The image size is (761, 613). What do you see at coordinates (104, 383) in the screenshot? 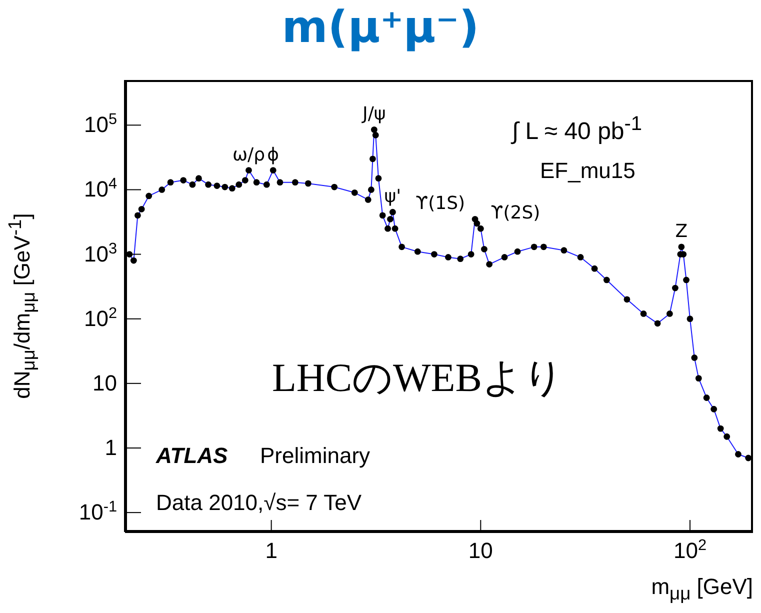
I see `y-tick-label: 10` at bounding box center [104, 383].